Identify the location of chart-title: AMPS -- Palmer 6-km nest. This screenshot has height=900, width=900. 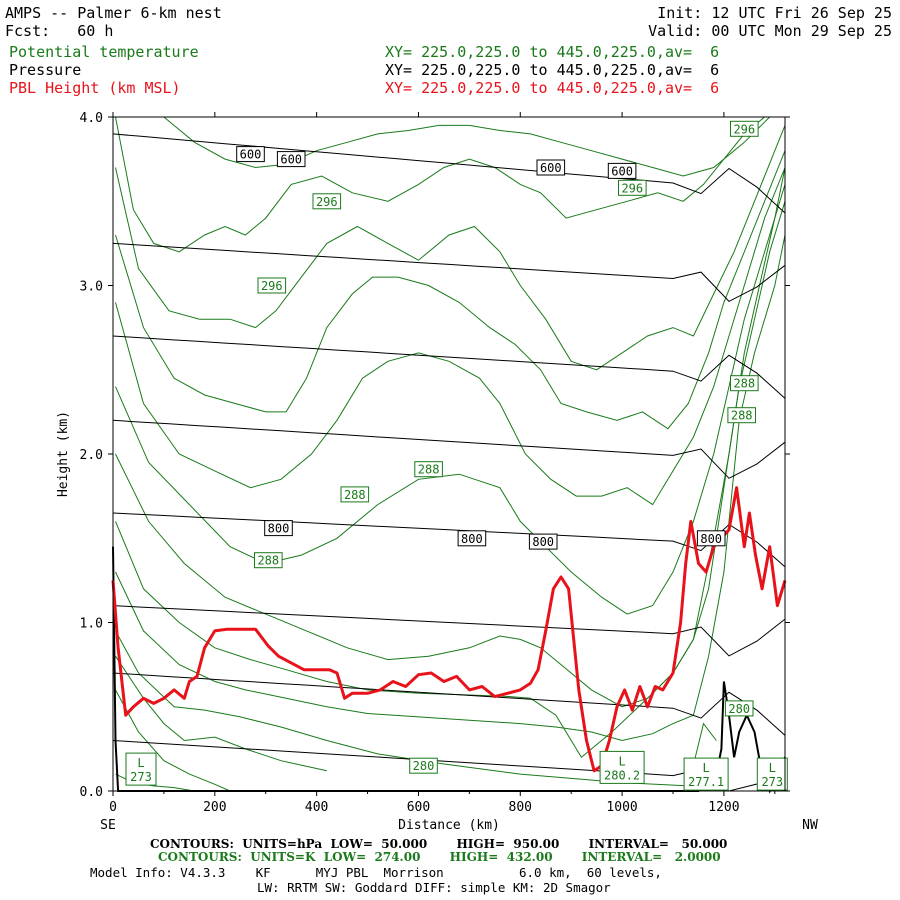
(113, 13).